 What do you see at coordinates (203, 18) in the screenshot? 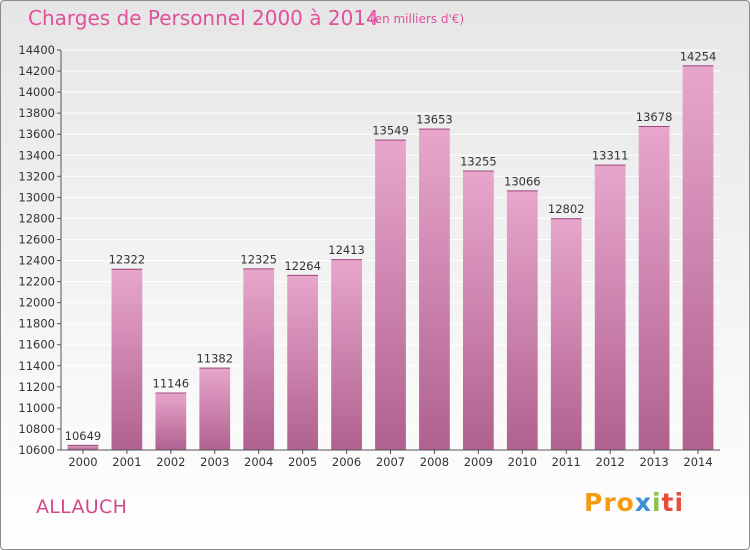
I see `chart-title: Charges de Personnel 2000 à 2014` at bounding box center [203, 18].